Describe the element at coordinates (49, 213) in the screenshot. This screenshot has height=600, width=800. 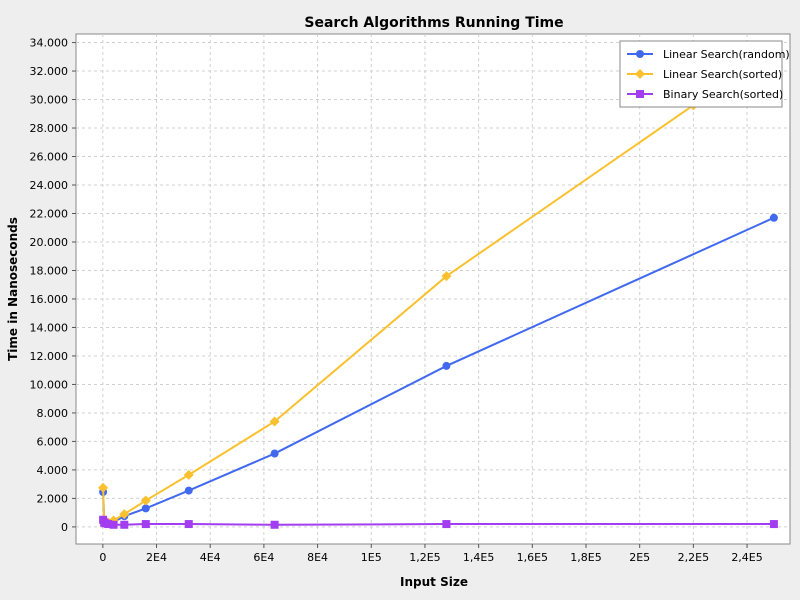
I see `y-tick-label: 22.000` at that location.